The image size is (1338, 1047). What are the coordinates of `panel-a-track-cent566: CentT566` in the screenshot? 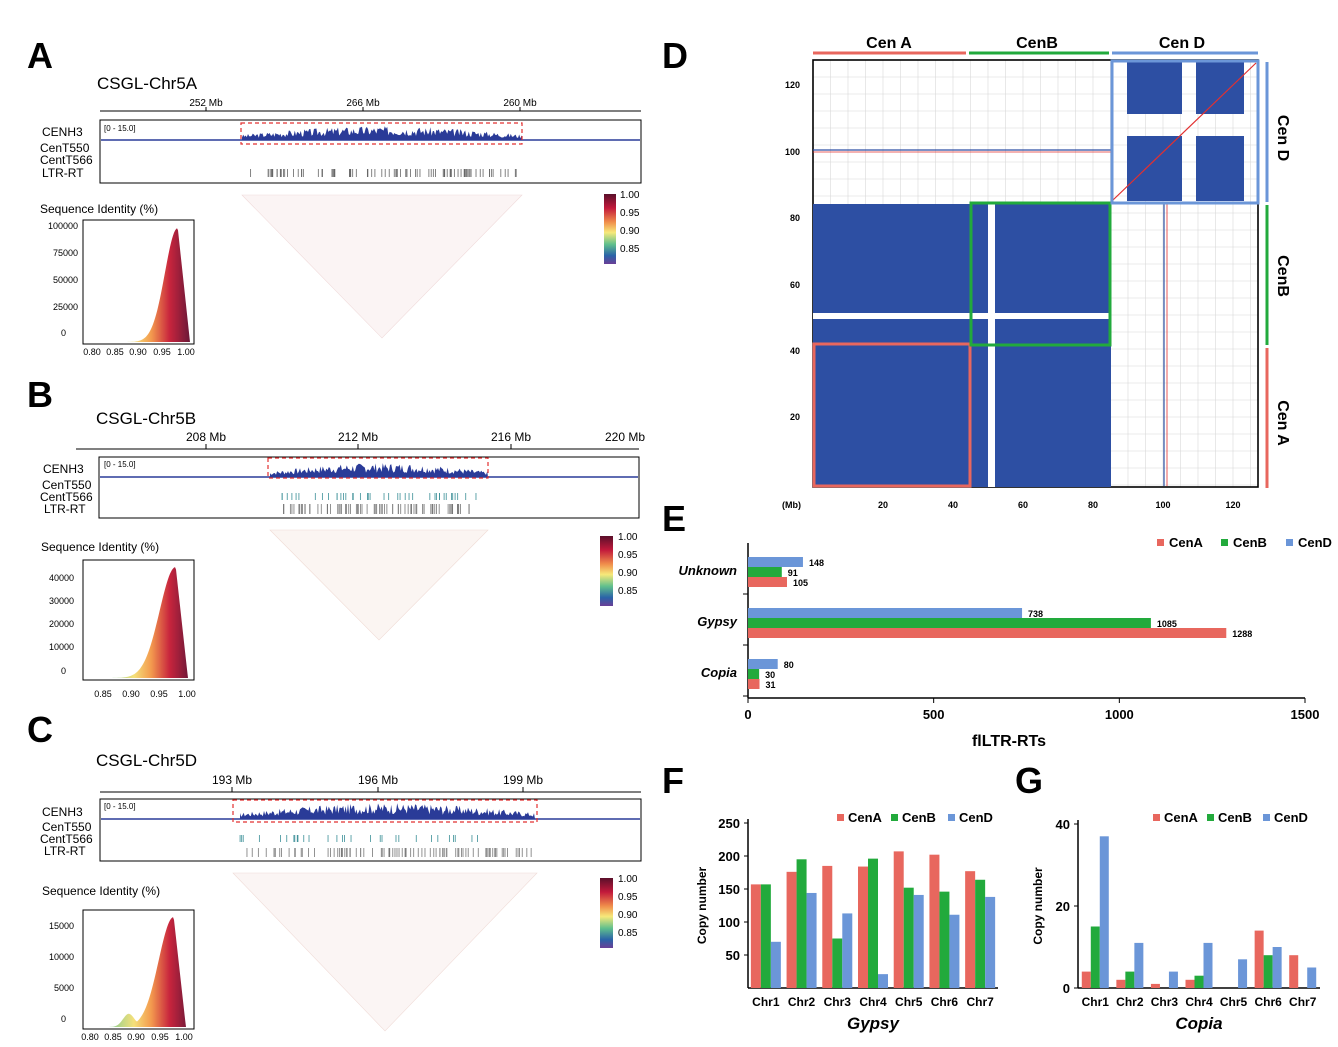 It's located at (66, 160).